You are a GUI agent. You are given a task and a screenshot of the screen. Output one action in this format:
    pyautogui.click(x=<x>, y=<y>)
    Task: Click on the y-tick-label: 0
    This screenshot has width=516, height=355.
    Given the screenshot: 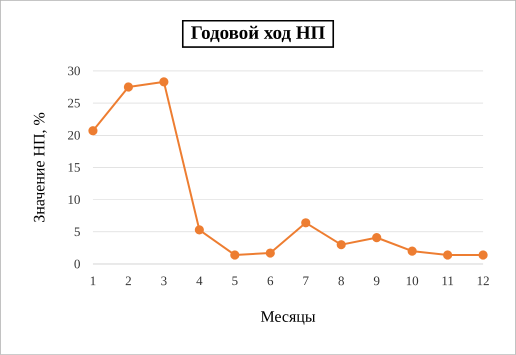 What is the action you would take?
    pyautogui.click(x=77, y=264)
    